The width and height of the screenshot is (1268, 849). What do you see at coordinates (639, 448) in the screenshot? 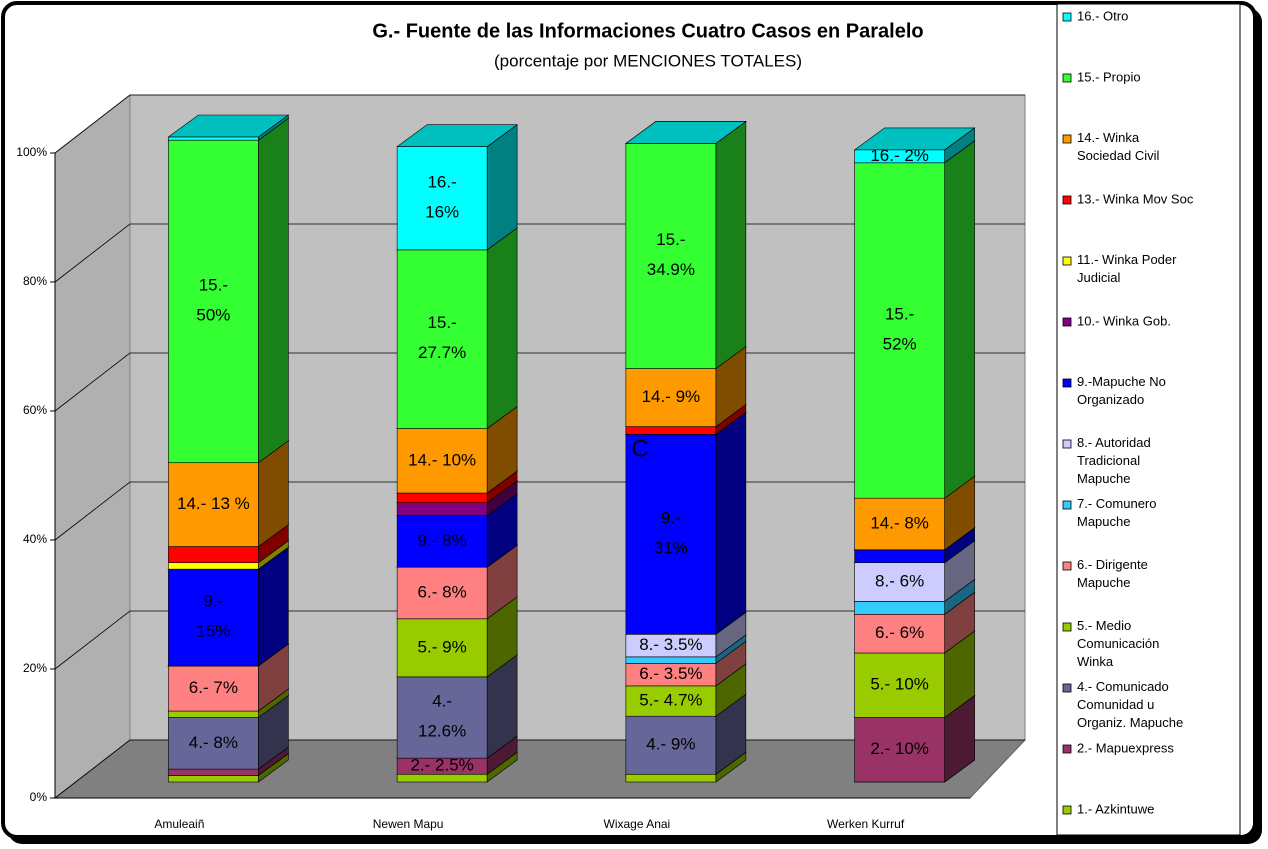
I see `annotation: C` at bounding box center [639, 448].